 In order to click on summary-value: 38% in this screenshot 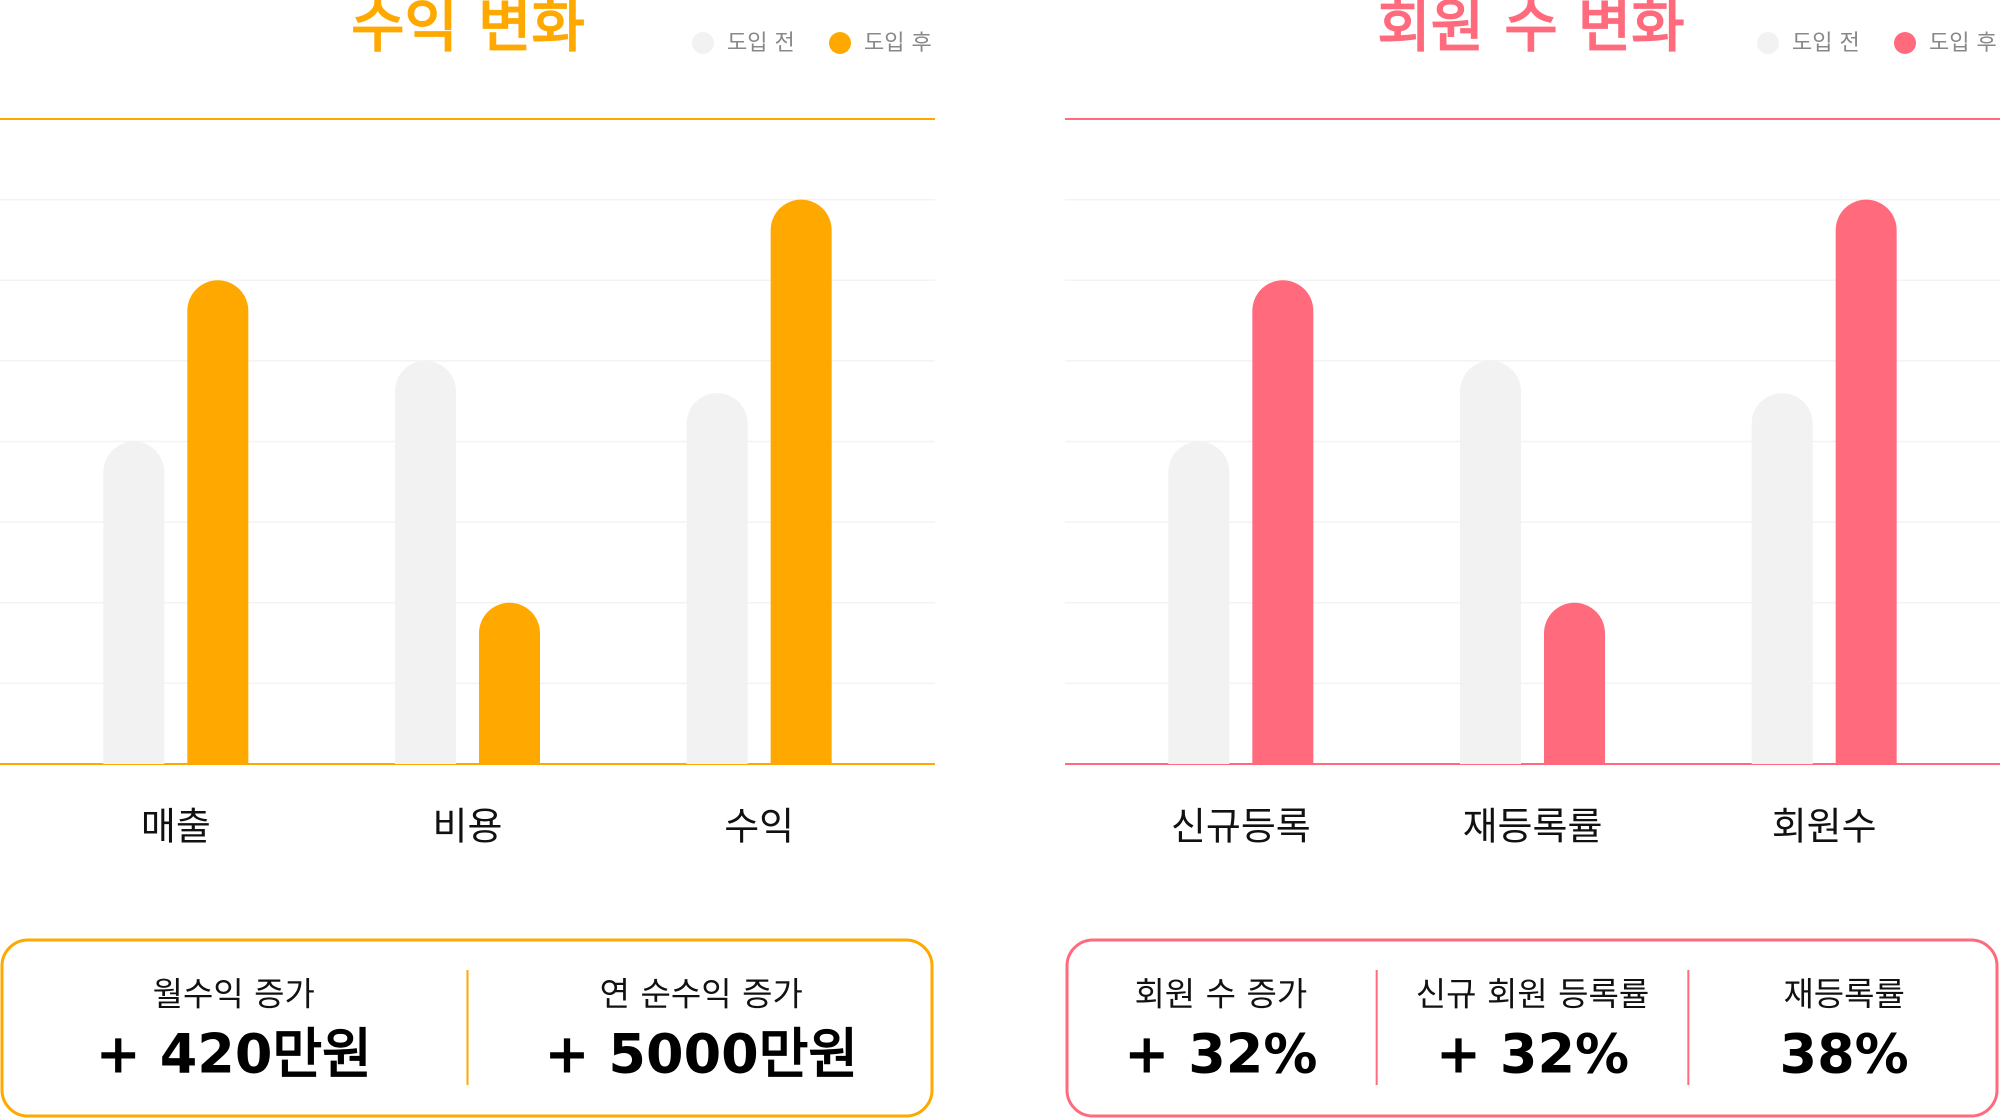, I will do `click(1844, 1054)`.